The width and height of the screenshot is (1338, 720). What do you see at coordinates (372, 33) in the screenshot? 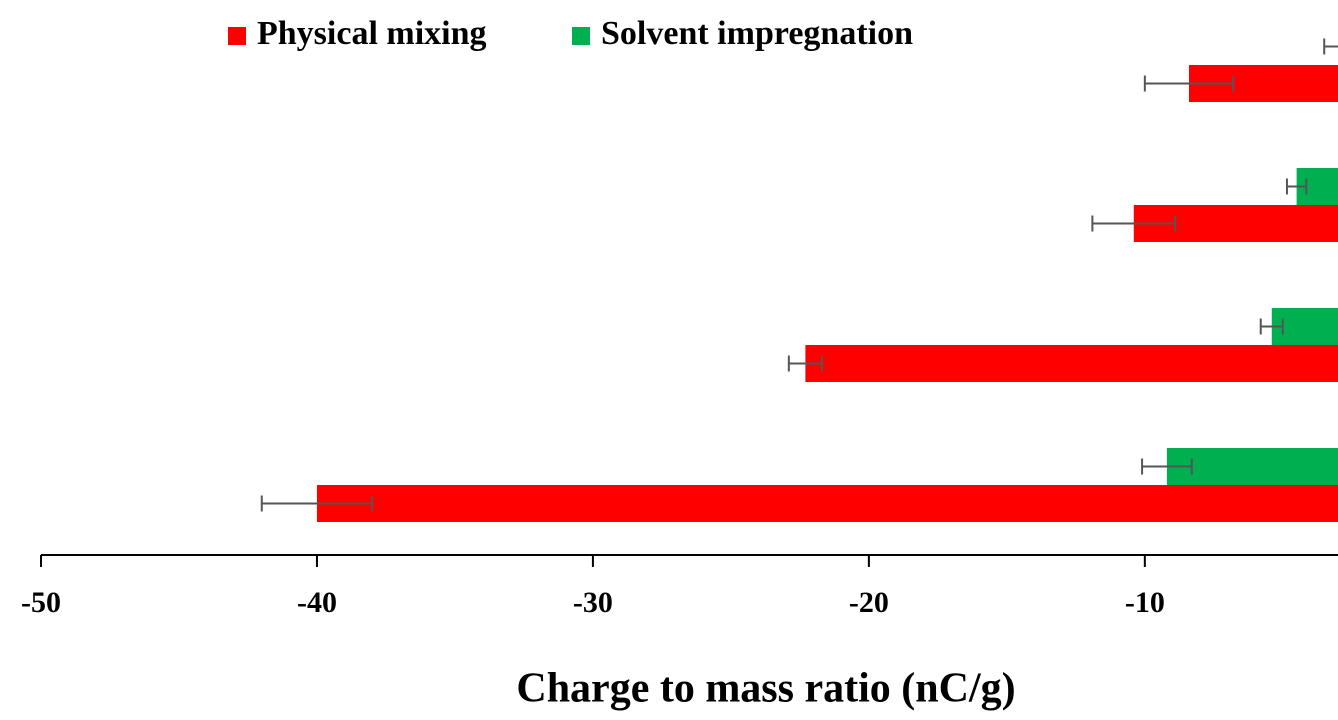
I see `legend-label: Physical mixing` at bounding box center [372, 33].